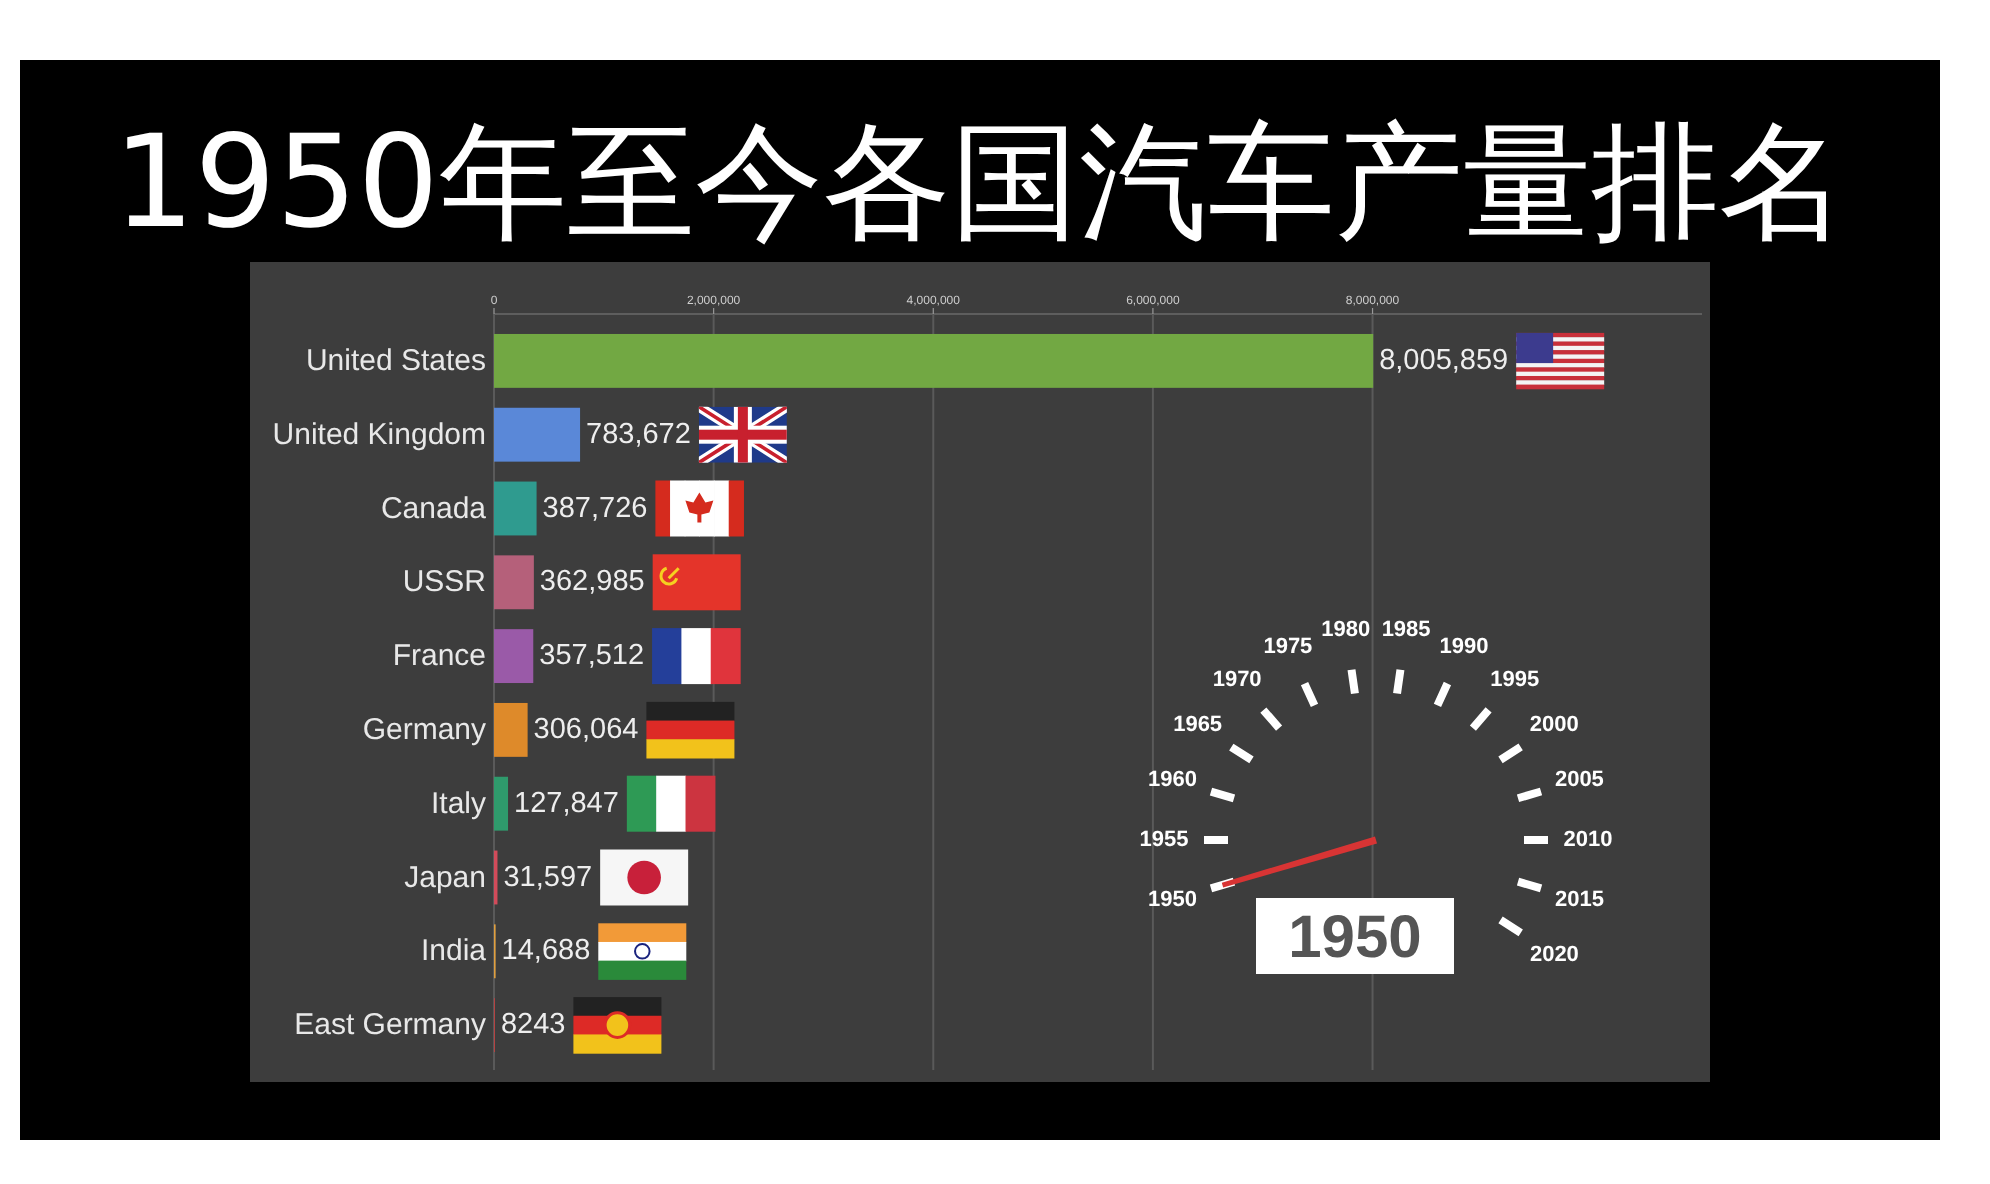 The height and width of the screenshot is (1184, 1990). Describe the element at coordinates (586, 729) in the screenshot. I see `data-label: 306,064` at that location.